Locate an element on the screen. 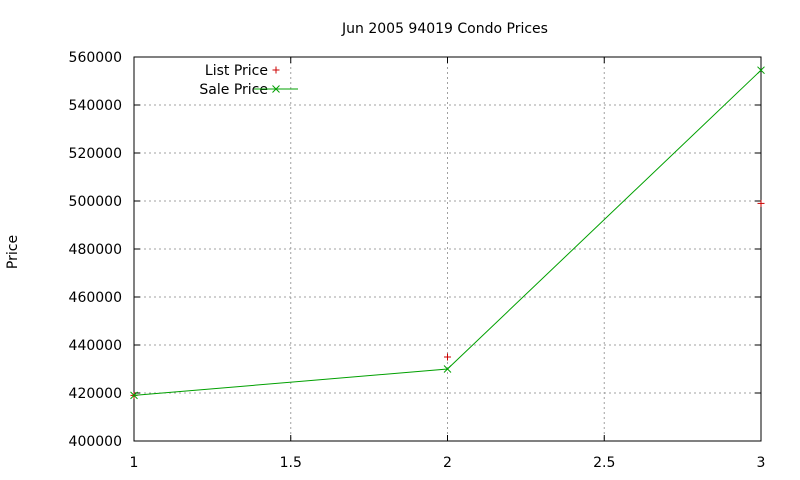 The image size is (800, 480). y-axis-label: Price is located at coordinates (13, 252).